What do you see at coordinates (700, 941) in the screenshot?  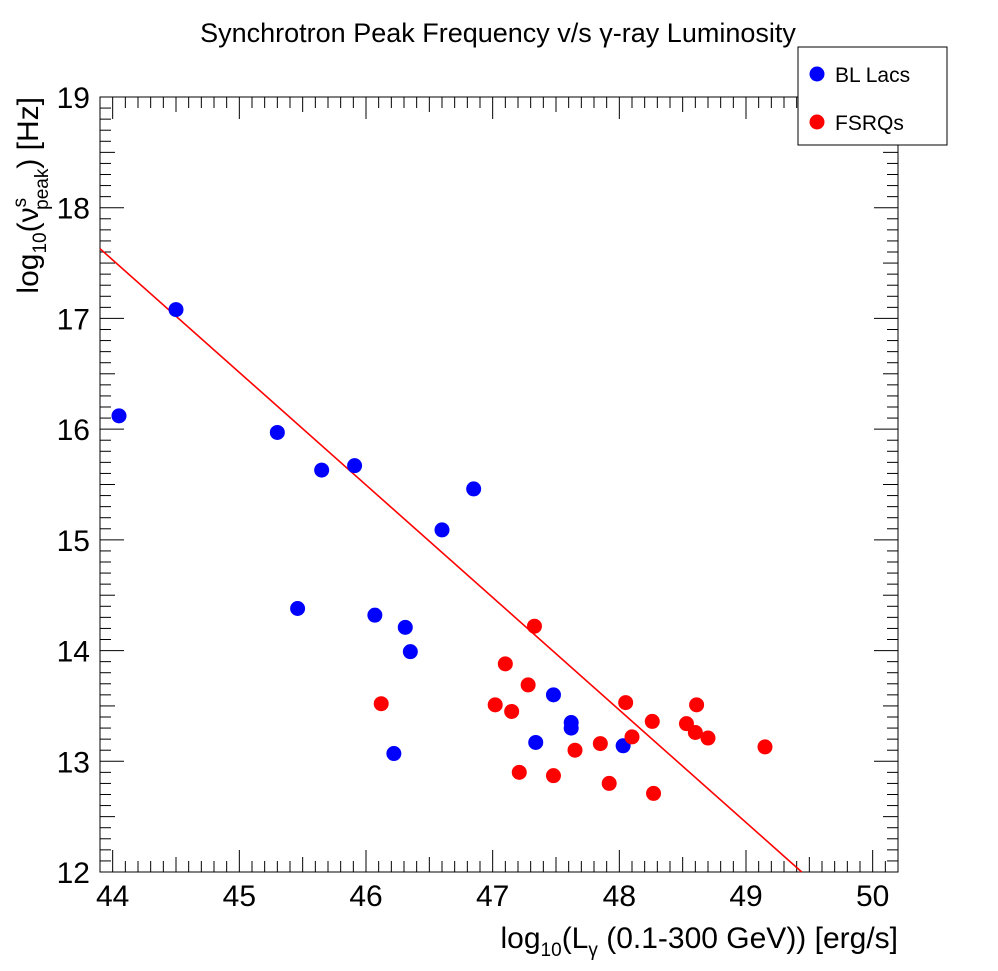 I see `x-axis-title: log10(Lγ (0.1-300 GeV)) [erg/s]` at bounding box center [700, 941].